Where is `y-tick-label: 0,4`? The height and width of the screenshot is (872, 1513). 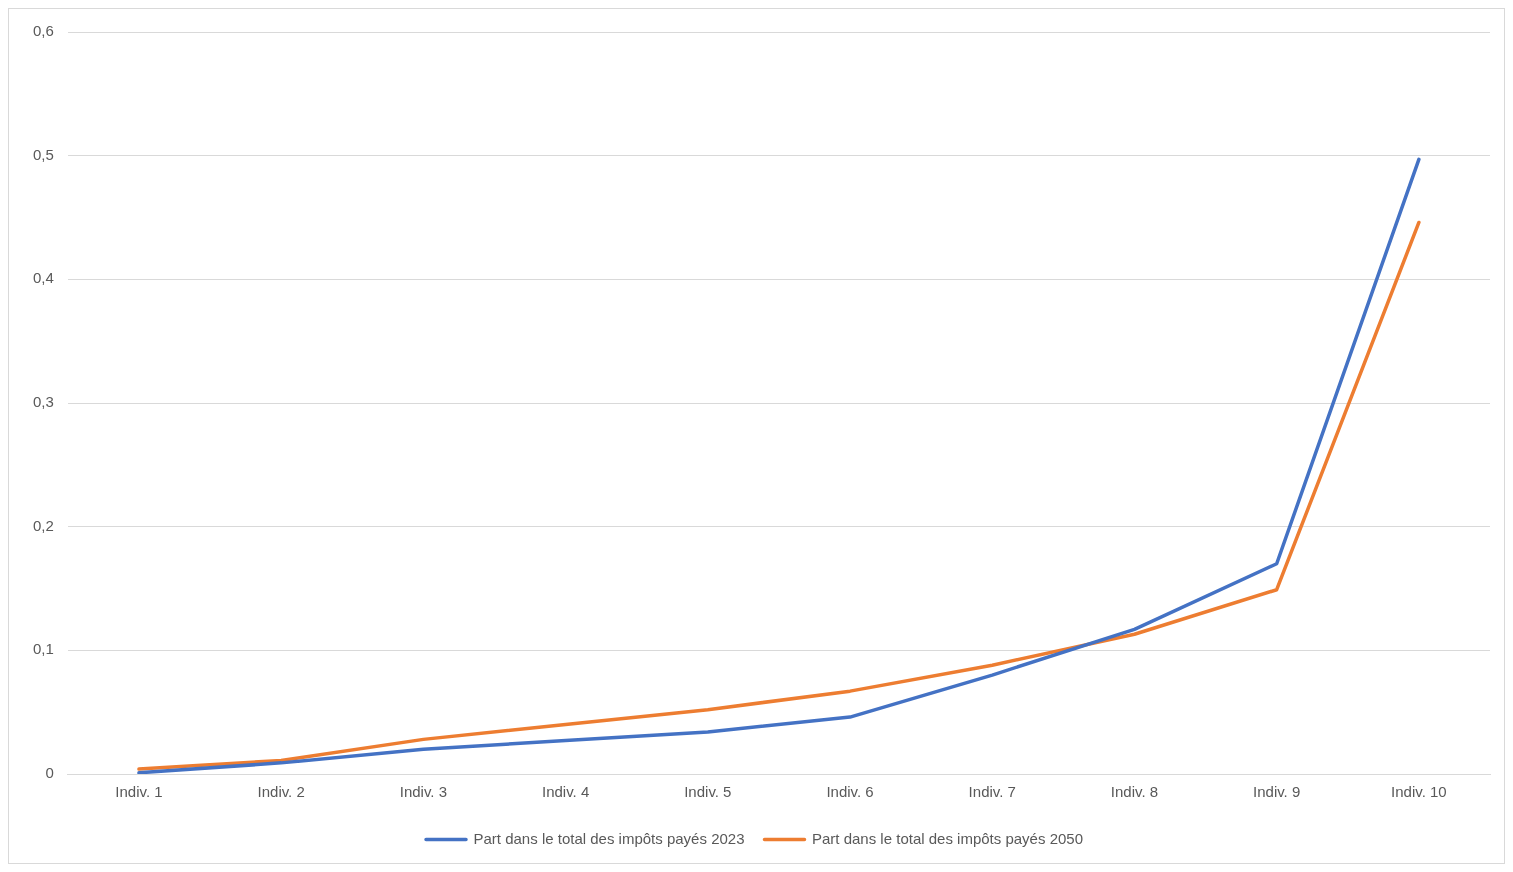
y-tick-label: 0,4 is located at coordinates (43, 278).